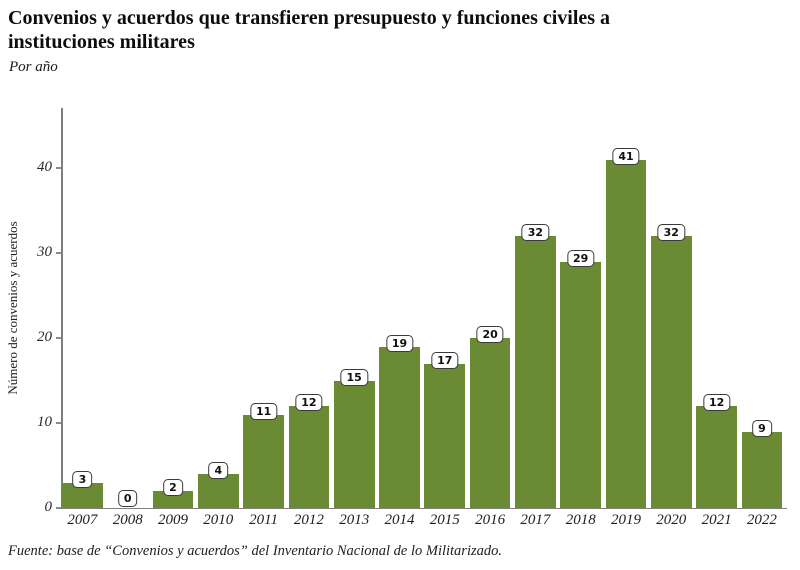  What do you see at coordinates (399, 427) in the screenshot?
I see `bar-2014` at bounding box center [399, 427].